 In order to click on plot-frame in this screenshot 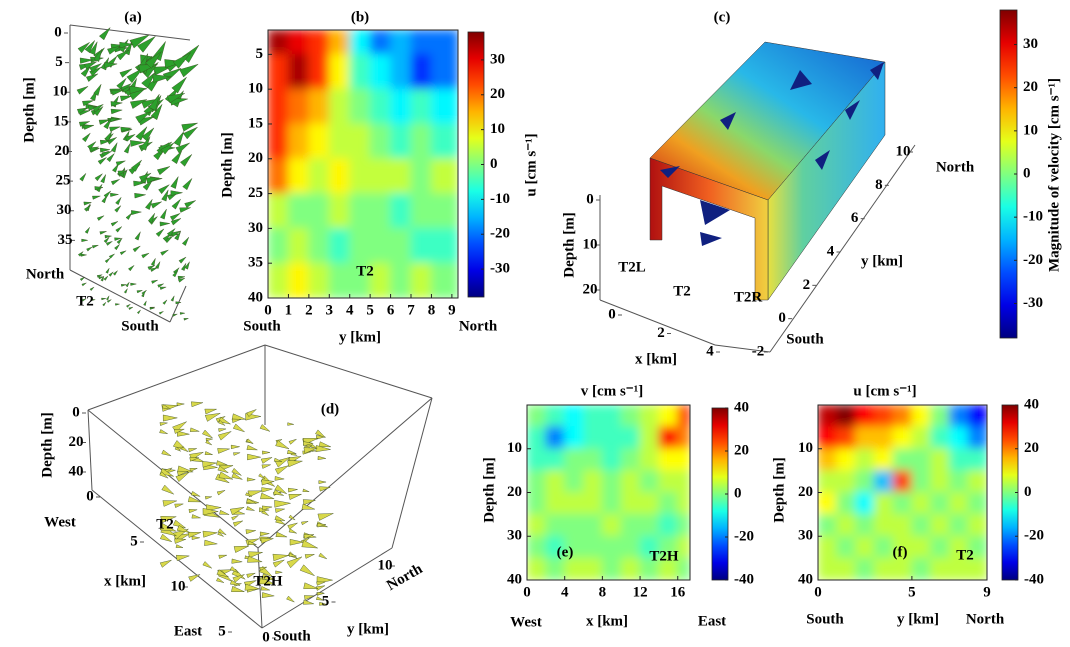, I will do `click(363, 164)`.